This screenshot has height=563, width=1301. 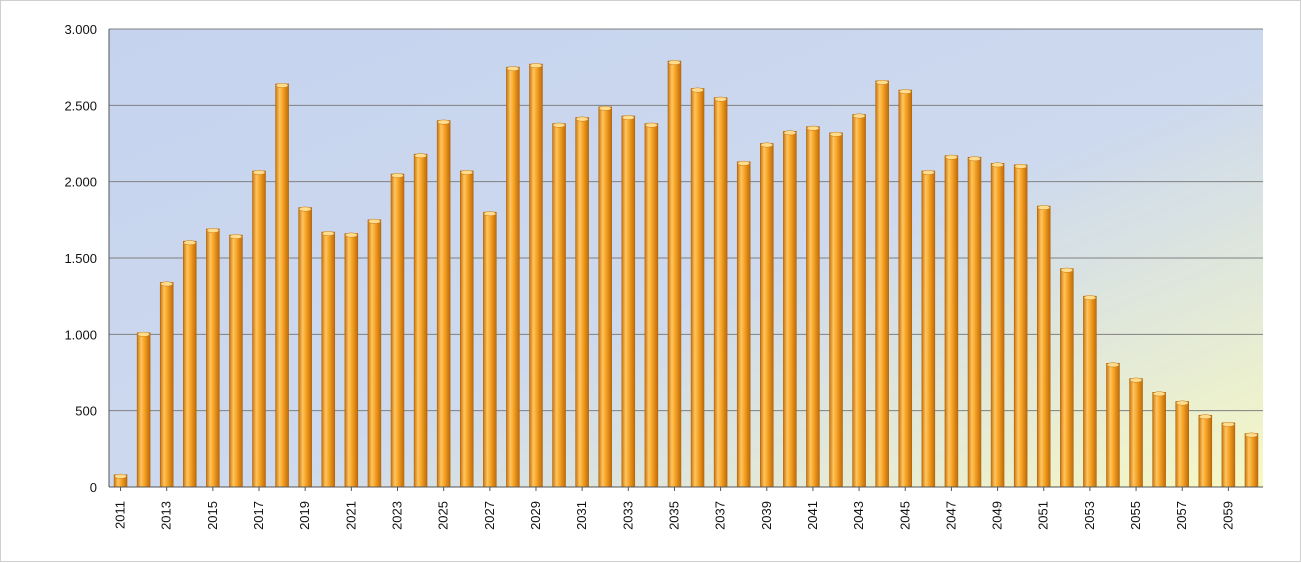 What do you see at coordinates (697, 90) in the screenshot?
I see `bar-cap-2036` at bounding box center [697, 90].